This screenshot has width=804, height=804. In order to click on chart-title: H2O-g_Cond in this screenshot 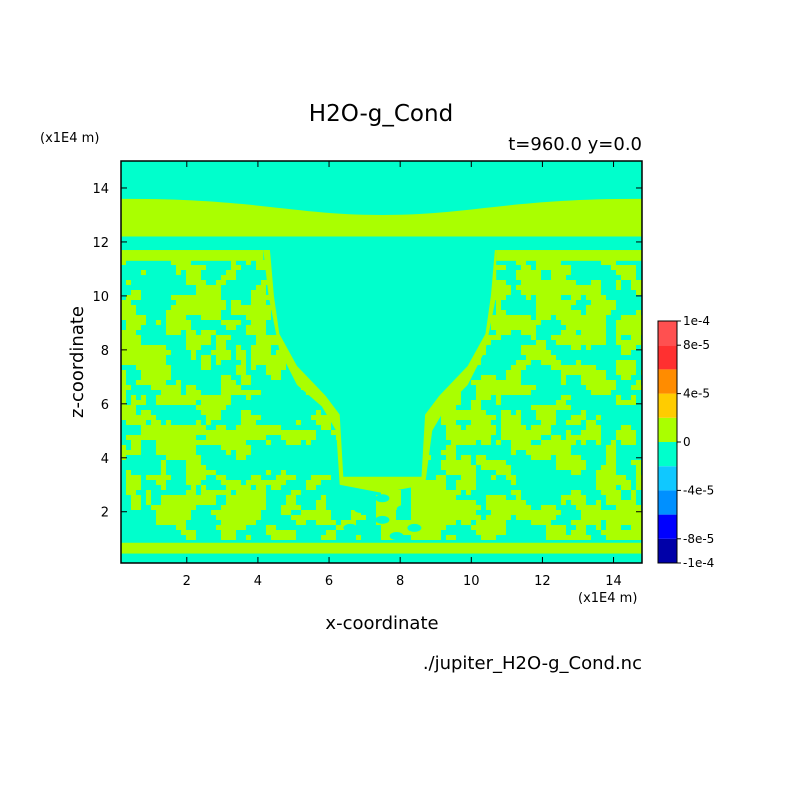, I will do `click(381, 114)`.